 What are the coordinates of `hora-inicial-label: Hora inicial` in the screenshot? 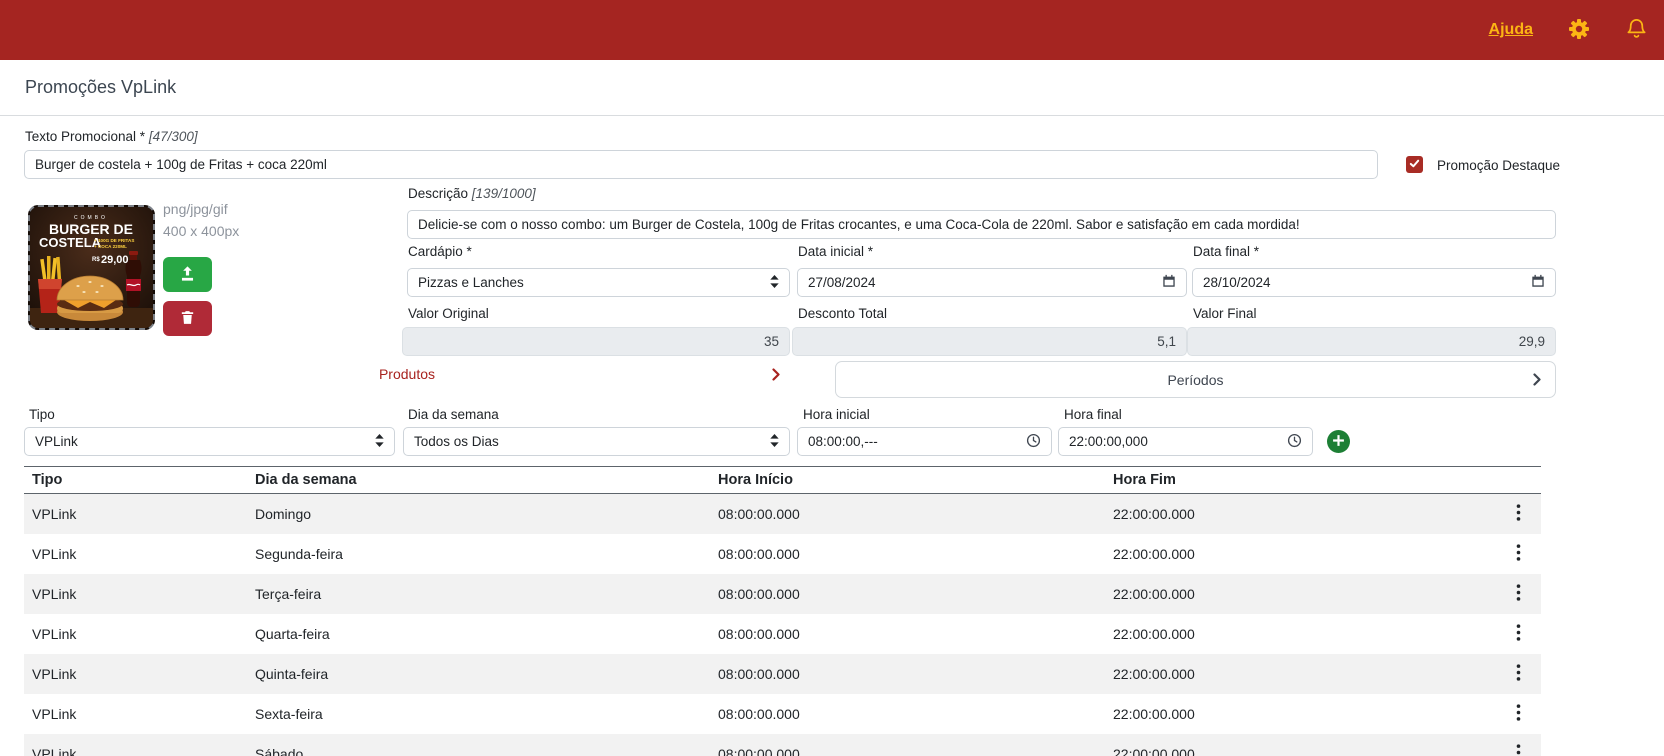 It's located at (836, 414).